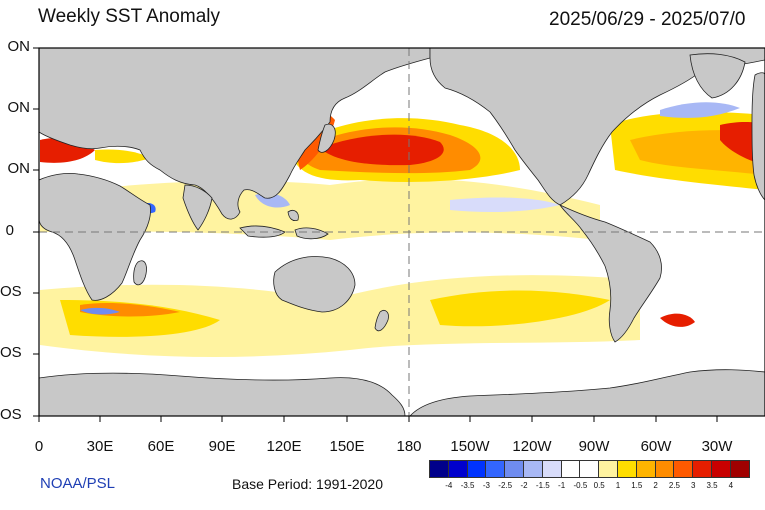  What do you see at coordinates (524, 485) in the screenshot?
I see `colorbar-tick-label: -2` at bounding box center [524, 485].